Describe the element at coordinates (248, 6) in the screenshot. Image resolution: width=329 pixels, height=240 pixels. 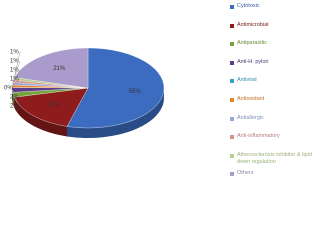
I see `legend-label: Cytotoxic` at that location.